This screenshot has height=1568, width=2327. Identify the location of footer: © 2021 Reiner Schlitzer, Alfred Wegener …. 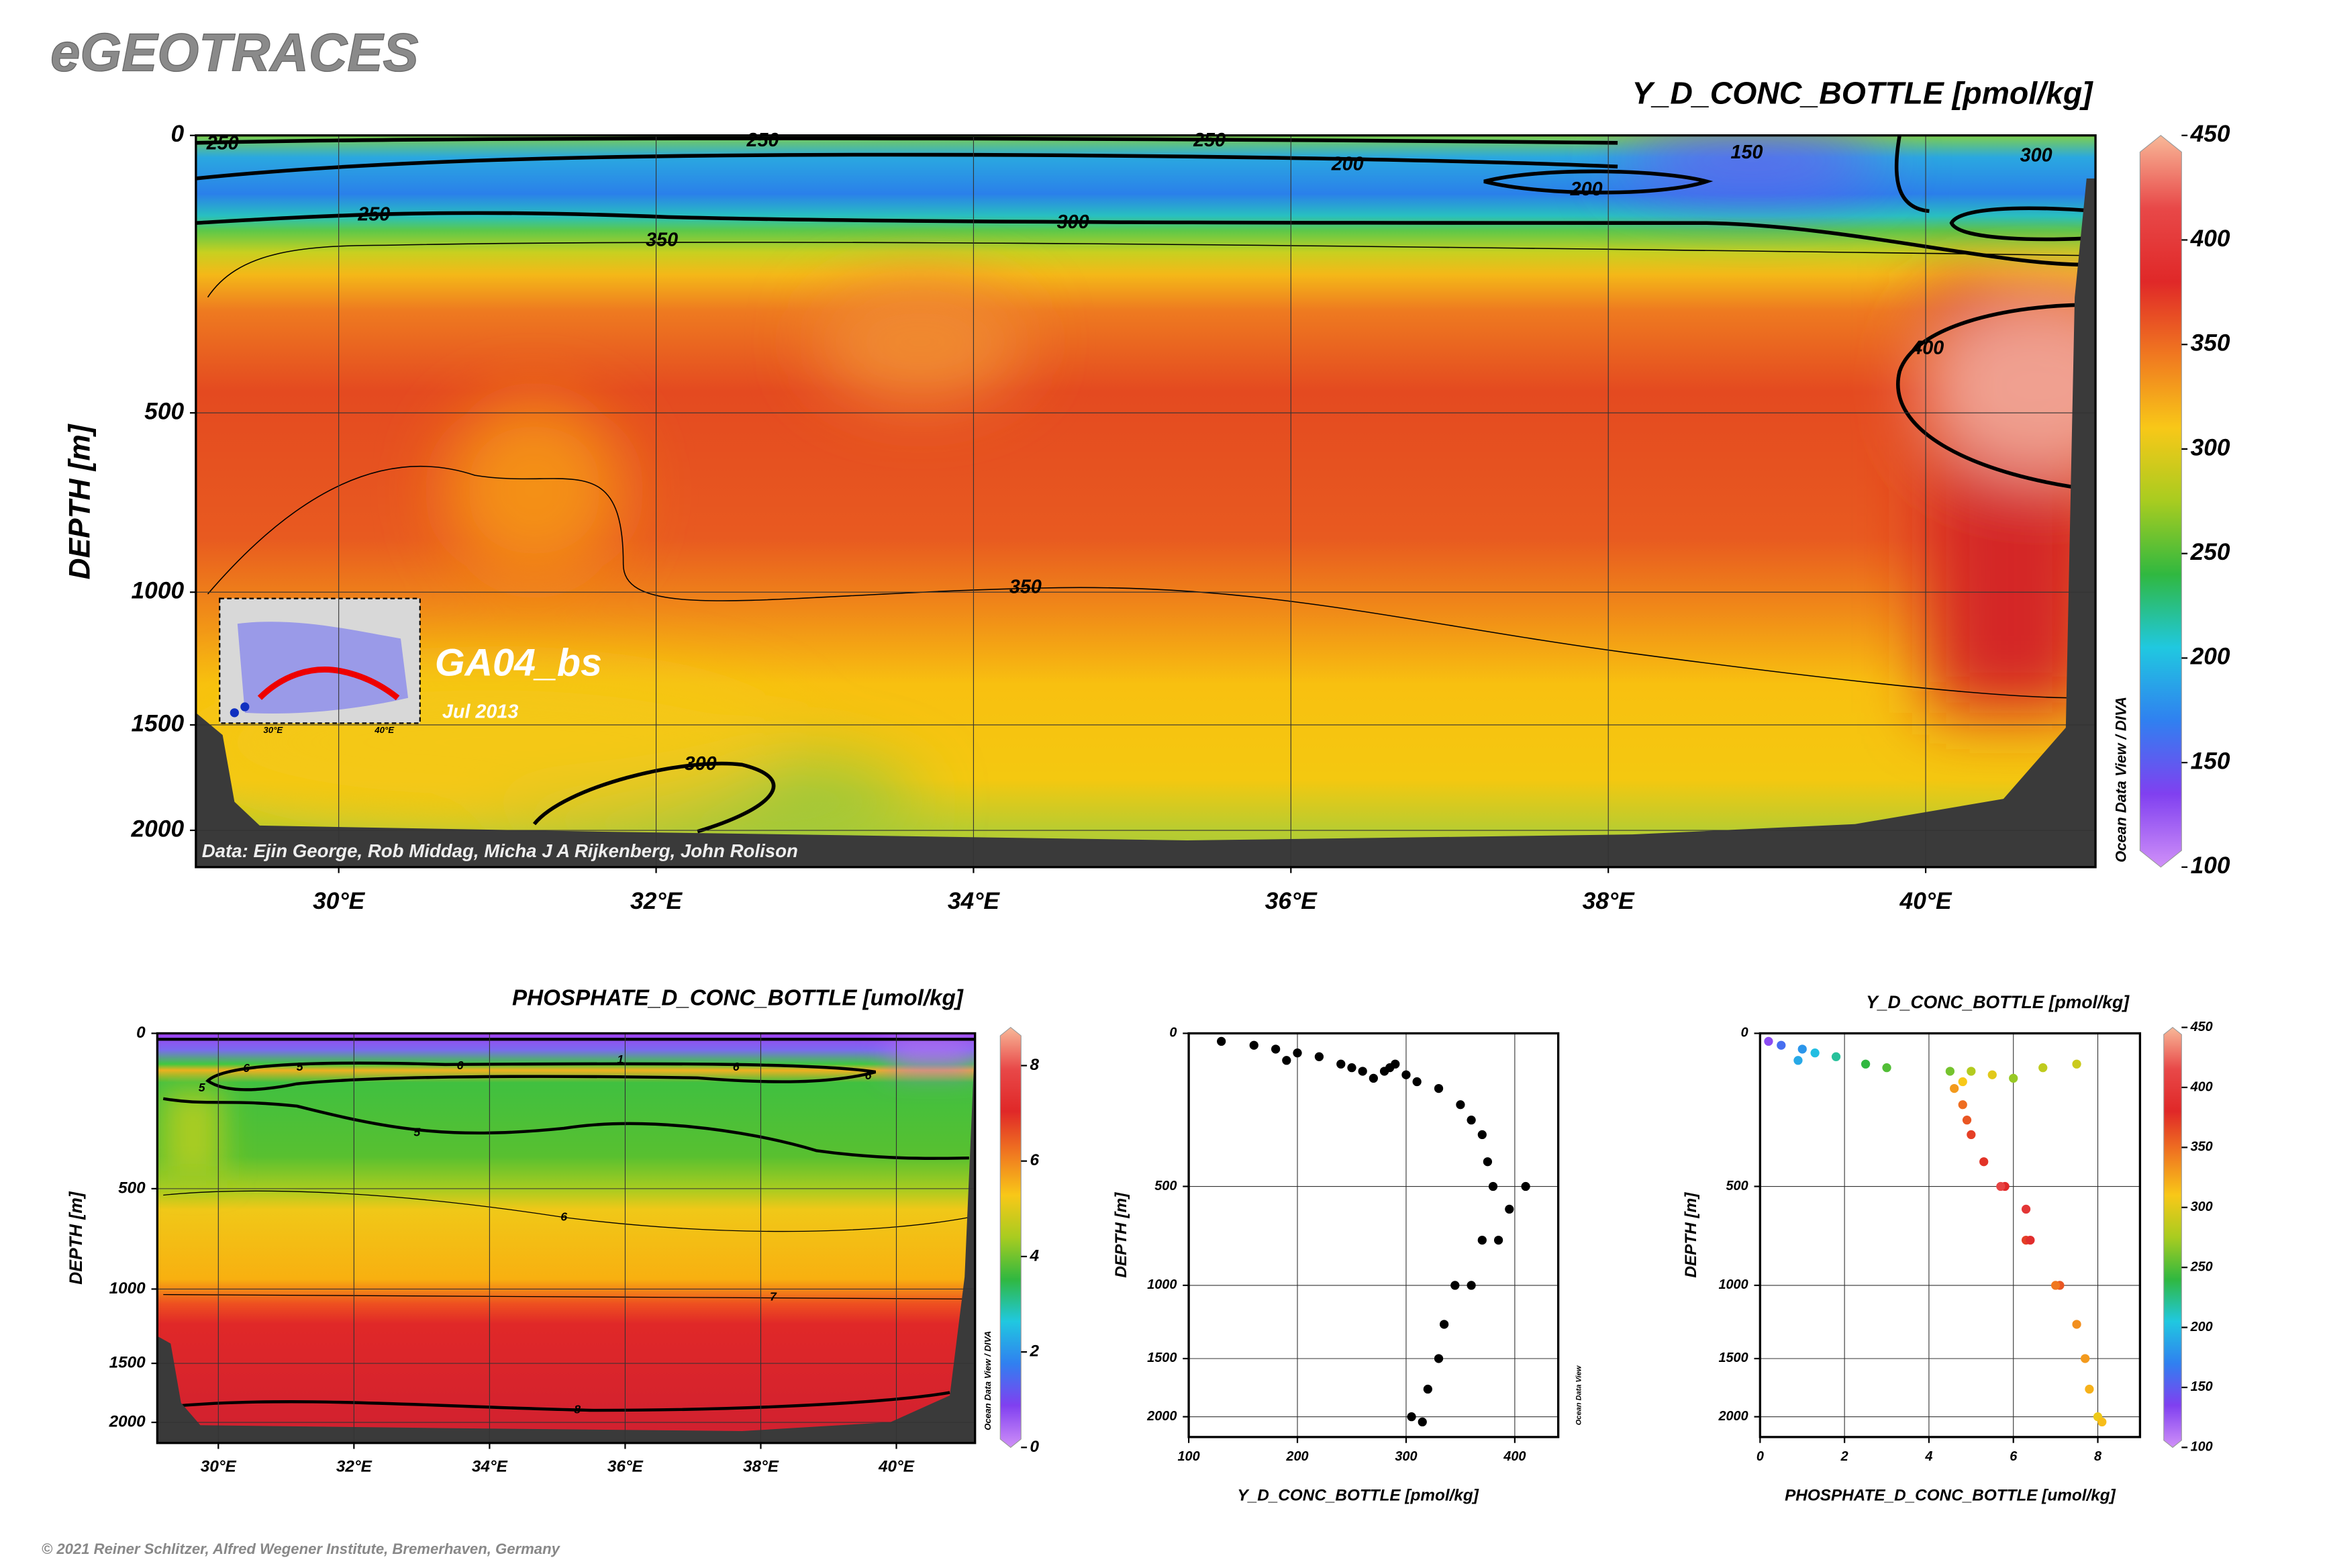
(301, 1549).